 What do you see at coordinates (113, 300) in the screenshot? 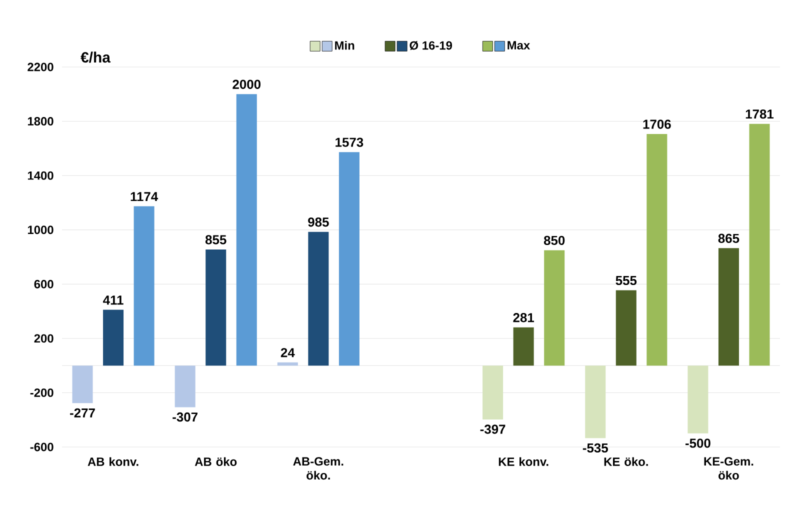
I see `data-label: 411` at bounding box center [113, 300].